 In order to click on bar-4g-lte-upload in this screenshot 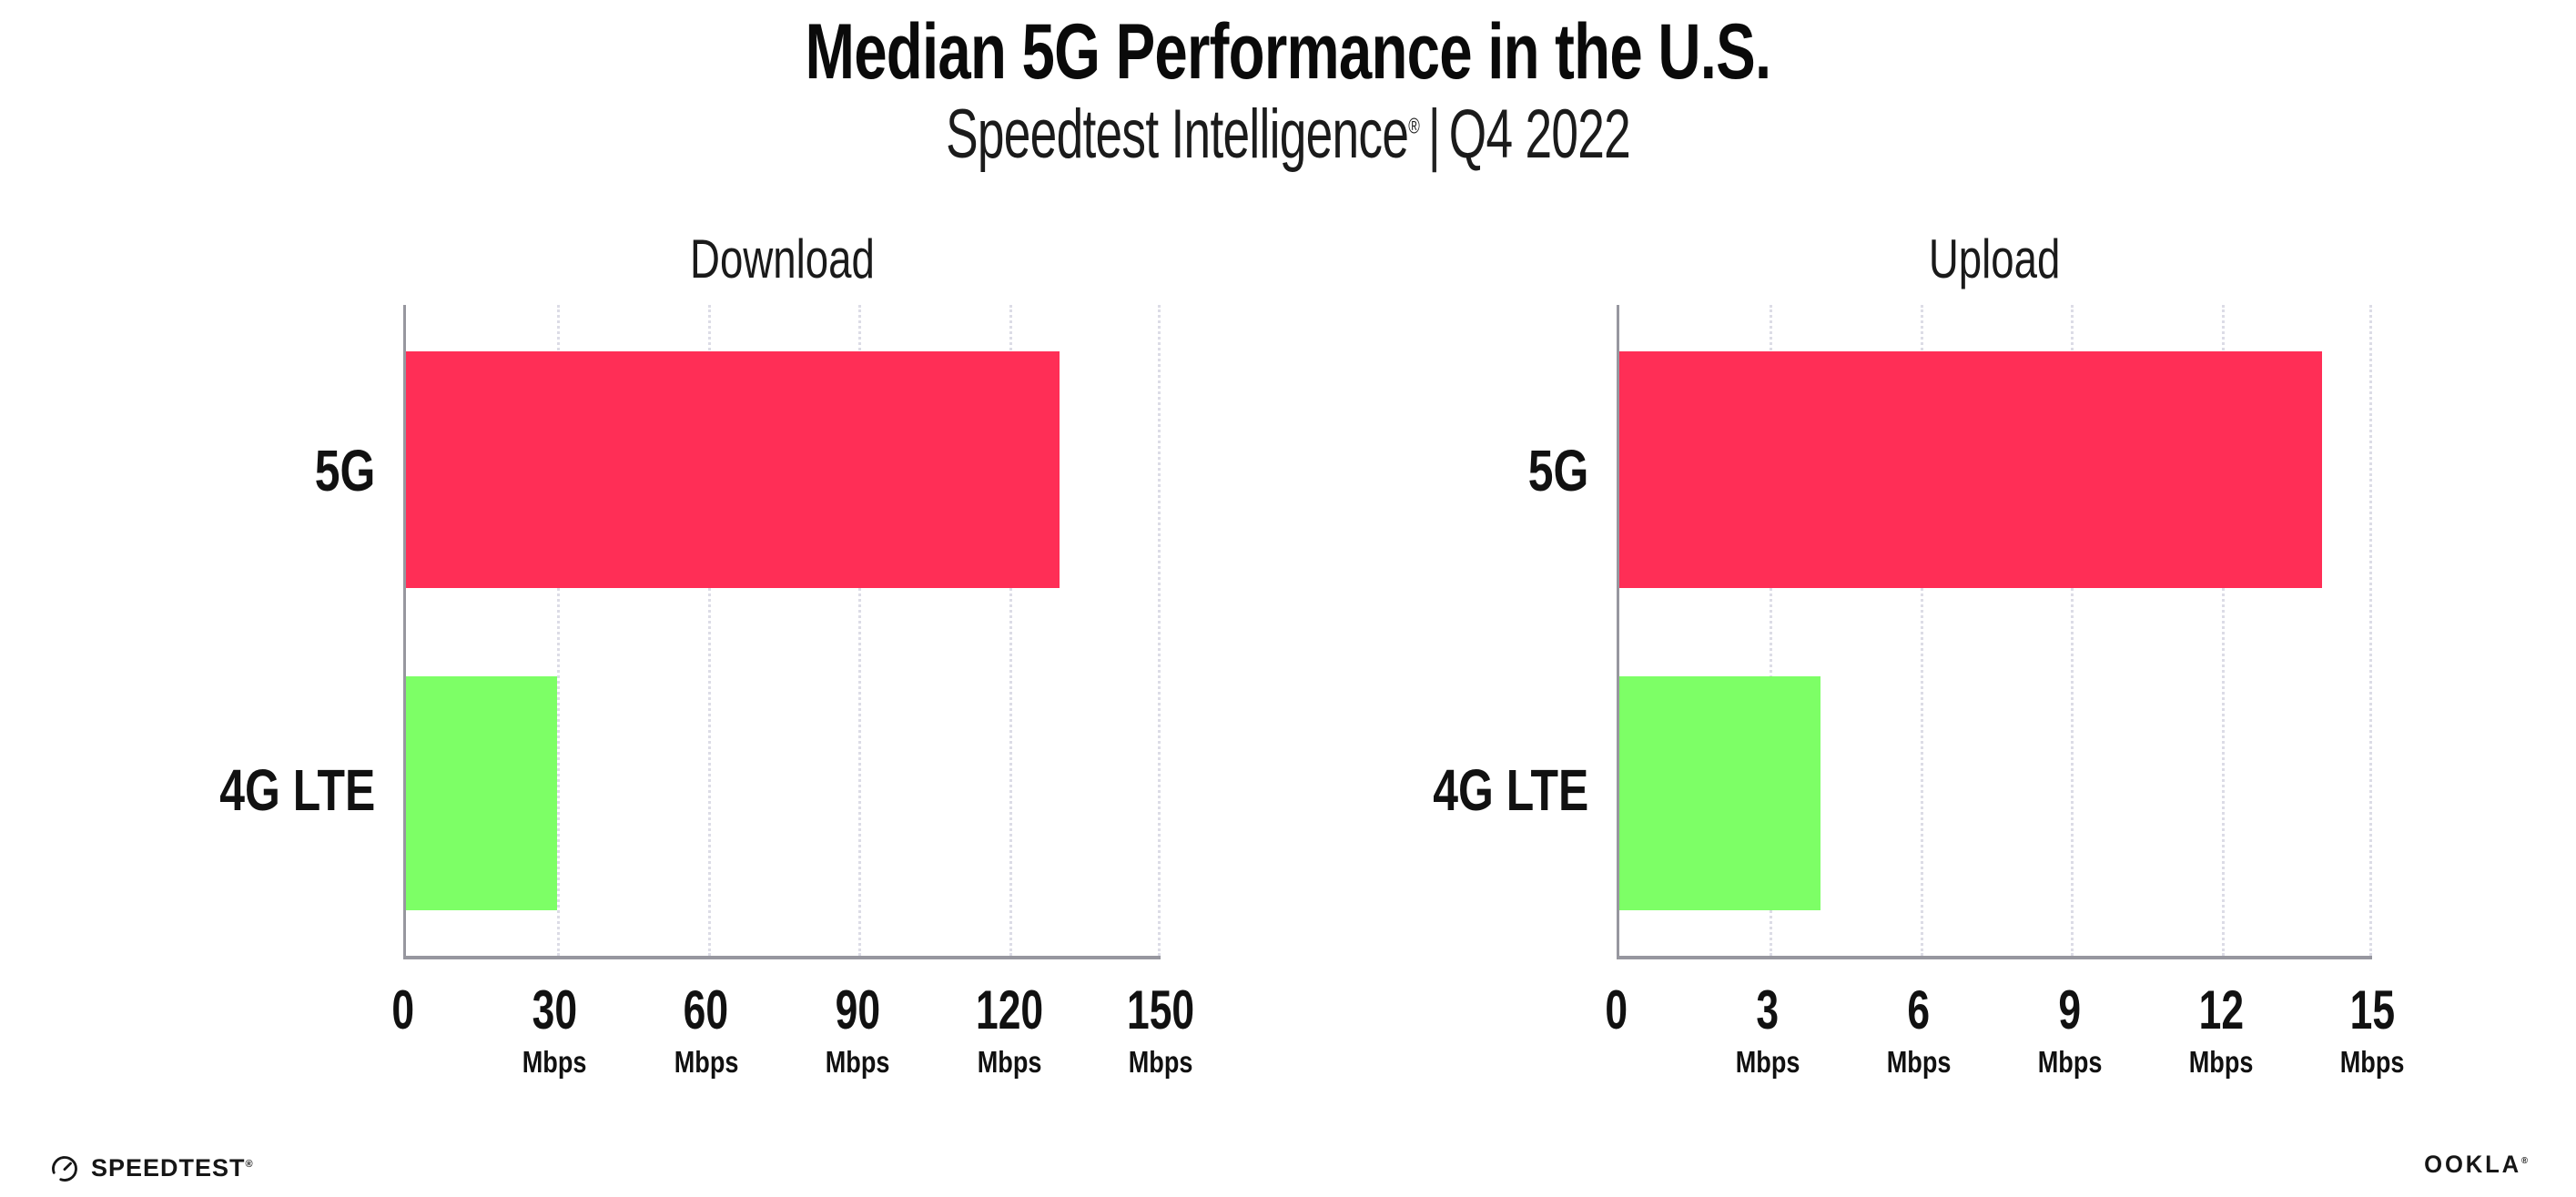, I will do `click(1719, 793)`.